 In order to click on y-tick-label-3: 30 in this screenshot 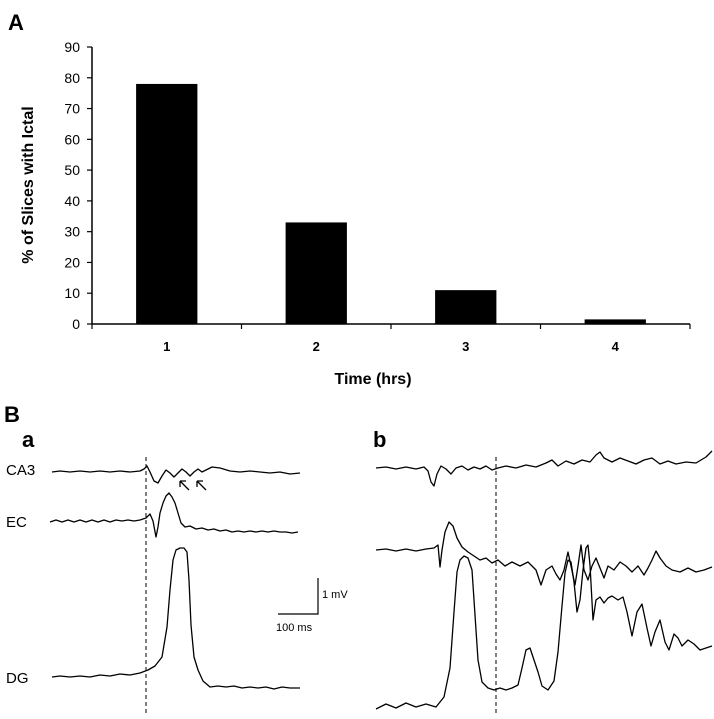, I will do `click(72, 232)`.